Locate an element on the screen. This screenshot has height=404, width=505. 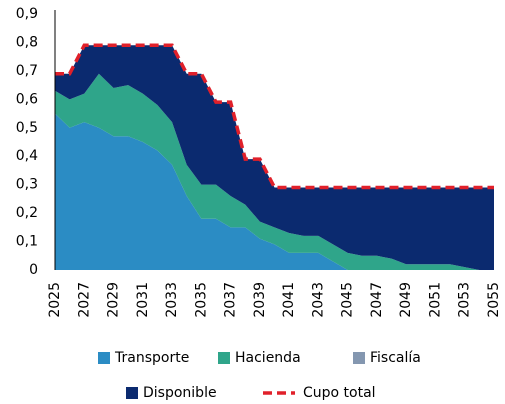
x-tick-label: 2037 is located at coordinates (231, 300).